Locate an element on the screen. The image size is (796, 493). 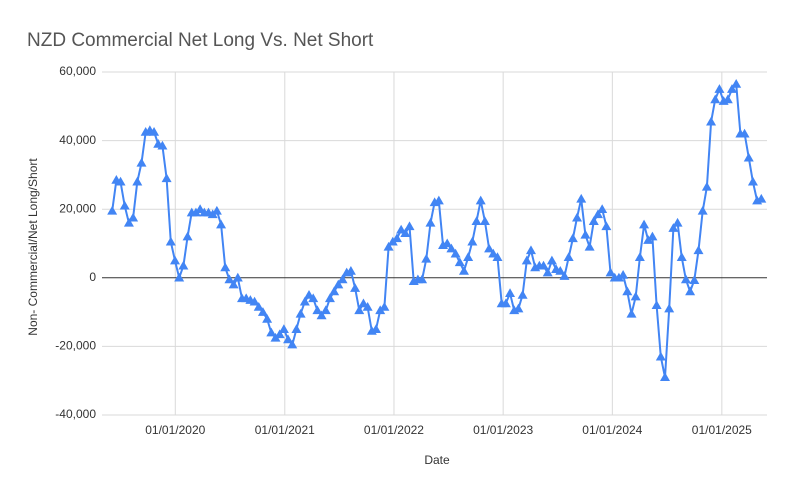
y-axis-label: Non- Commercial/Net Long/Short is located at coordinates (33, 247).